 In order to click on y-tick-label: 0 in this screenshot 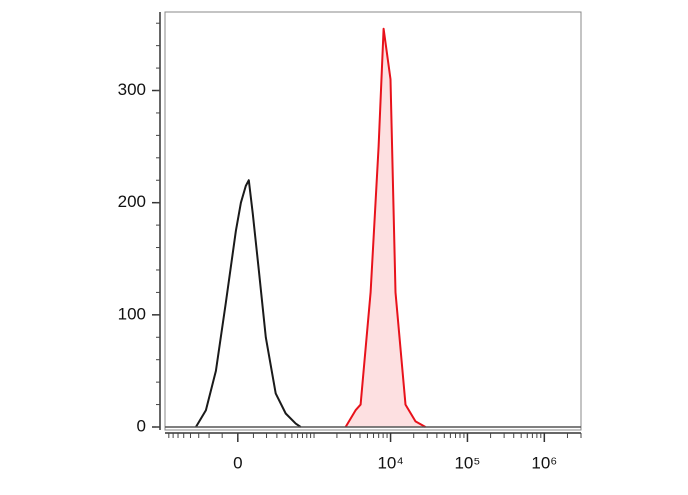, I will do `click(141, 425)`.